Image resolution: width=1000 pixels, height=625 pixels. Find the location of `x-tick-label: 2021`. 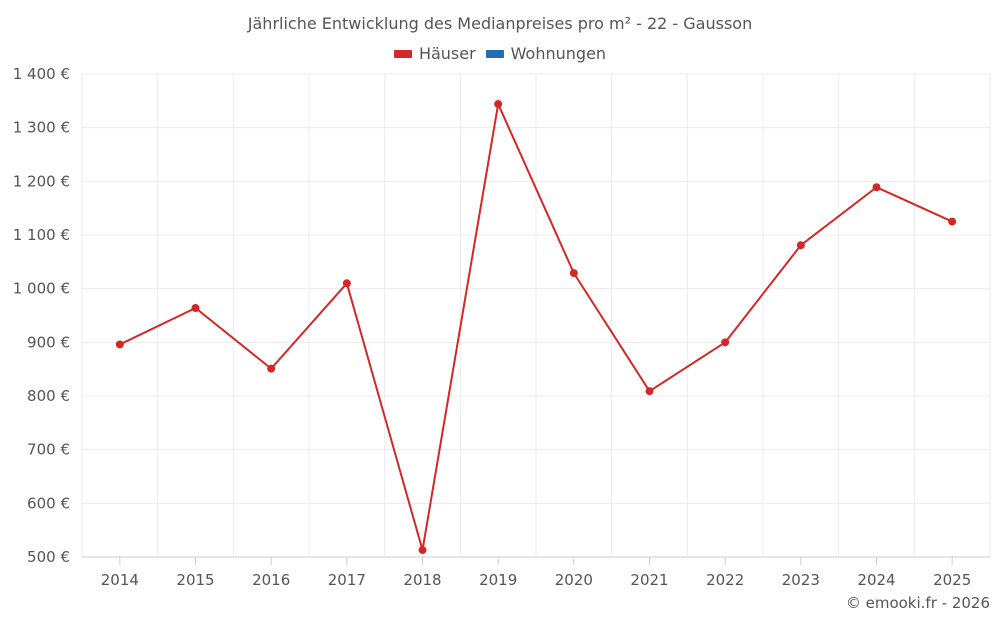

x-tick-label: 2021 is located at coordinates (649, 580).